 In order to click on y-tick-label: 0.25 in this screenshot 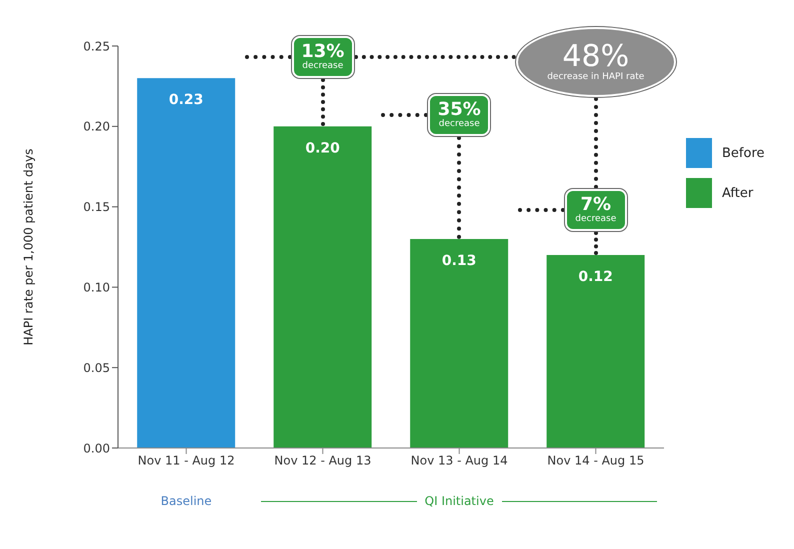, I will do `click(96, 46)`.